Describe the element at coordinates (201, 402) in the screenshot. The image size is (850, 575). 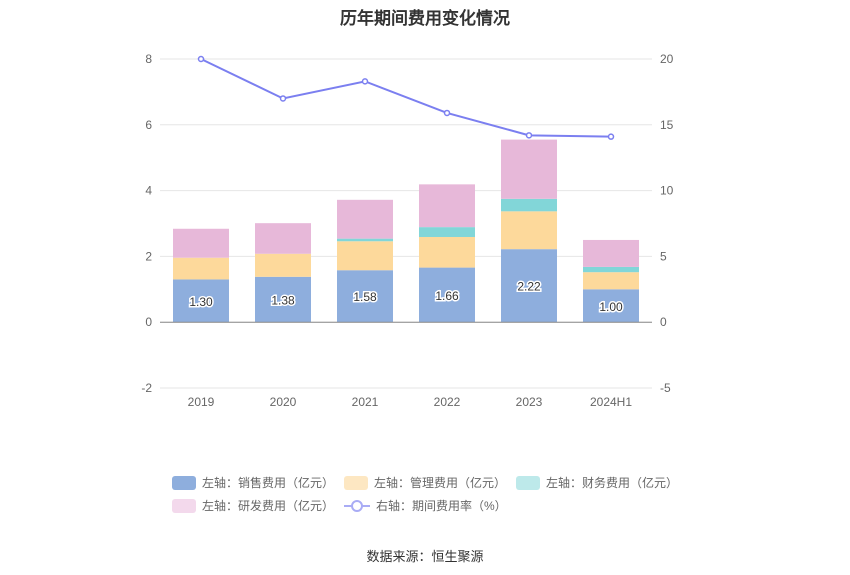
I see `x-tick-label: 2019` at that location.